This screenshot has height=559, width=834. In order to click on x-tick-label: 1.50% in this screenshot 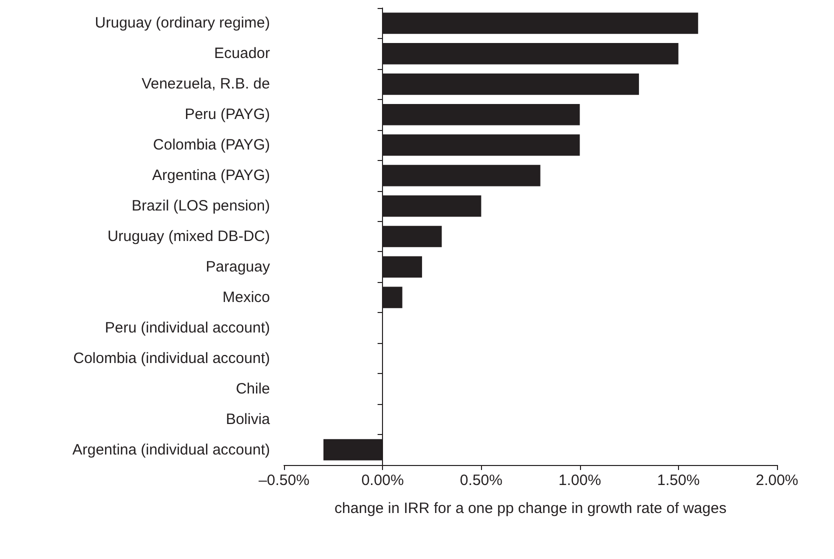, I will do `click(678, 480)`.